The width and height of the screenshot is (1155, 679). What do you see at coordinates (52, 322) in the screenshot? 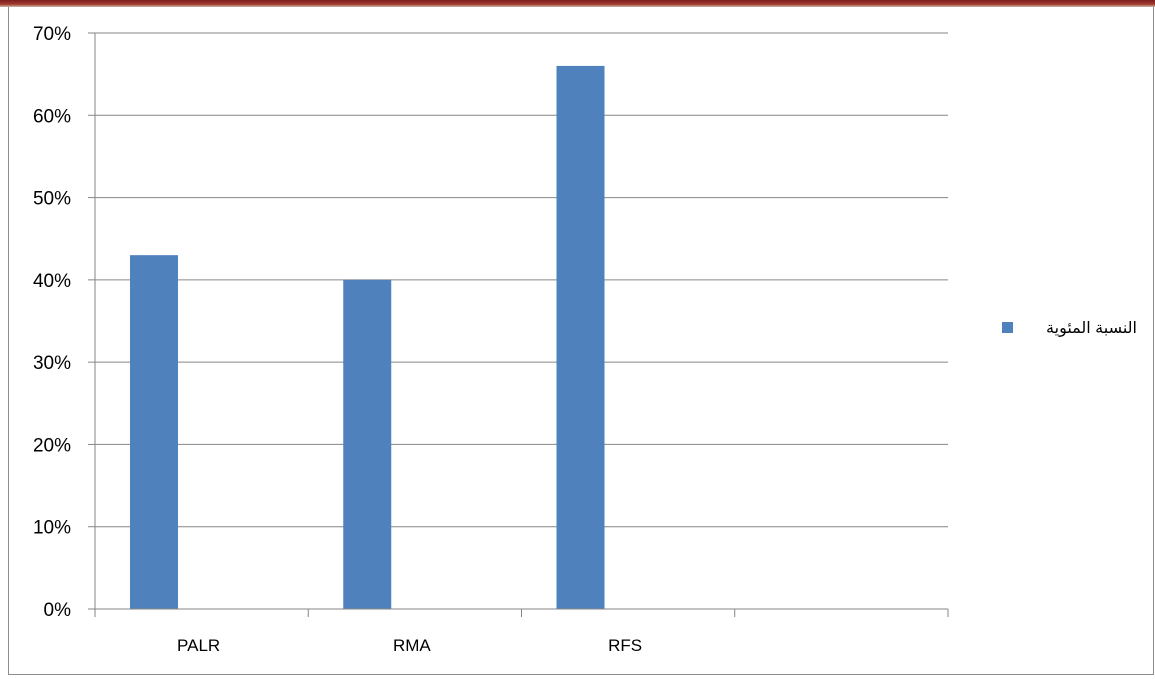
I see `y-tick-labels: 0% 10% 20% 30% 40% 50% 60% 70%` at bounding box center [52, 322].